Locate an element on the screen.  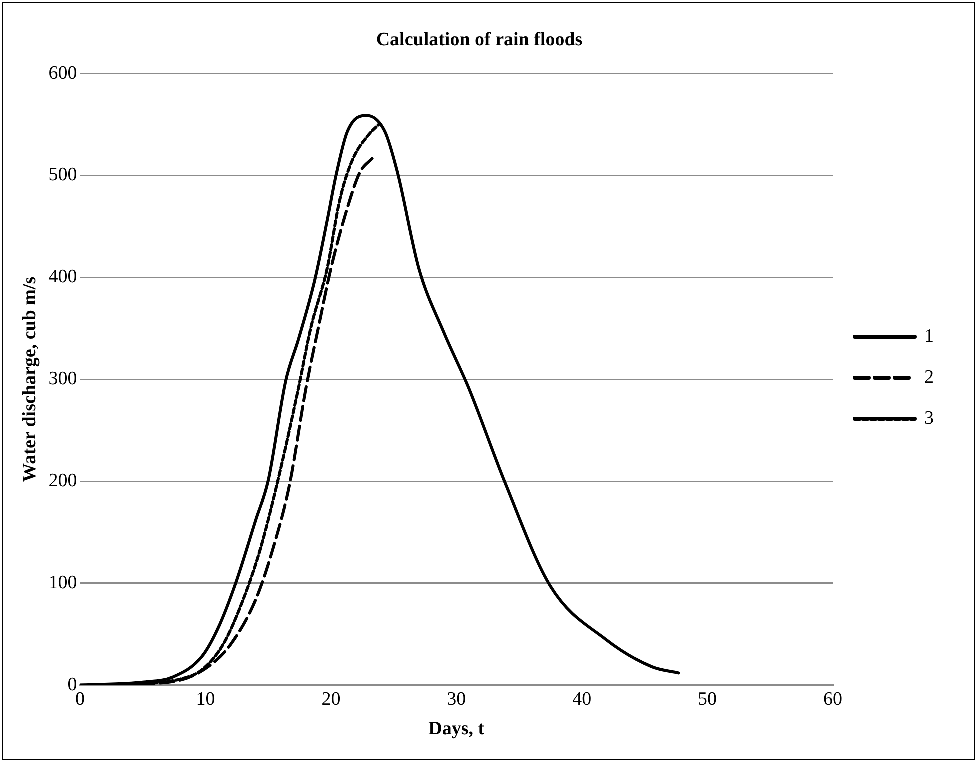
y-tick-label: 400 is located at coordinates (63, 277).